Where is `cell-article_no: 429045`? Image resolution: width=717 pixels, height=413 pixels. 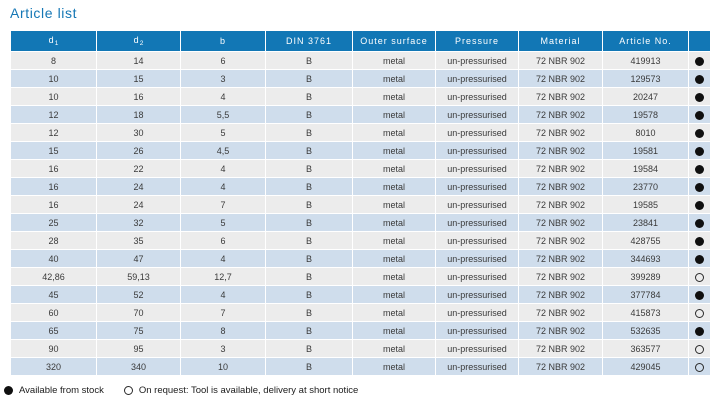 cell-article_no: 429045 is located at coordinates (645, 366).